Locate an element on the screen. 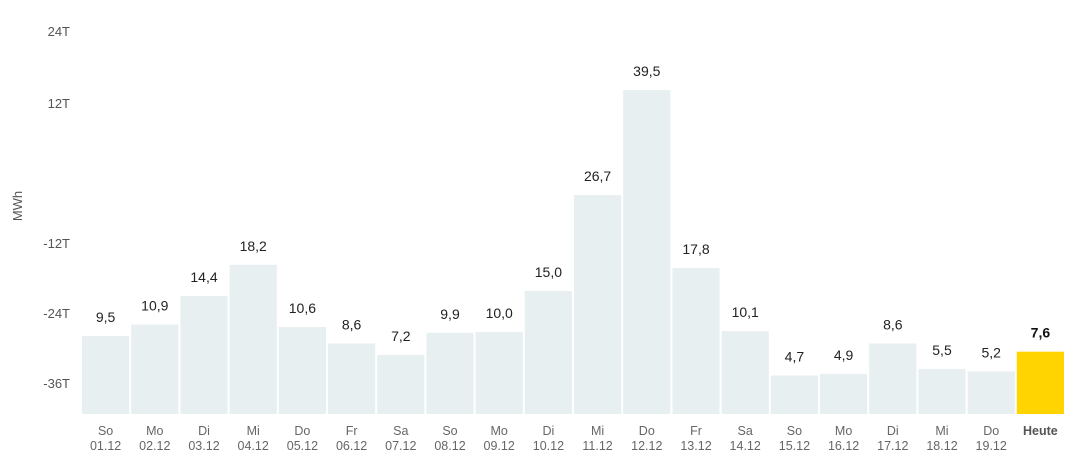 This screenshot has height=472, width=1080. x-tick-date: 12.12 is located at coordinates (646, 446).